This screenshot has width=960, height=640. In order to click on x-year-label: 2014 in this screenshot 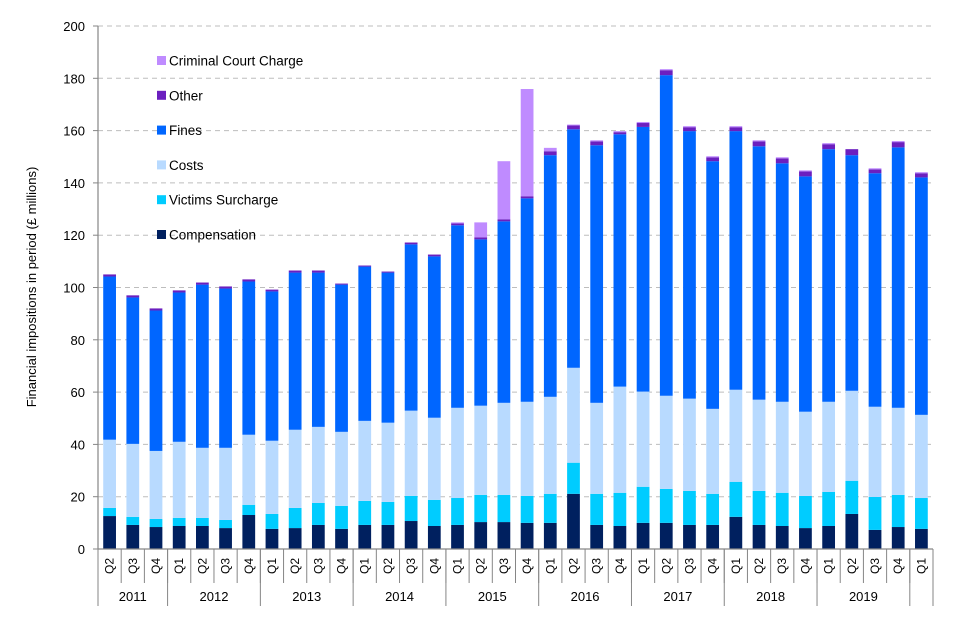, I will do `click(399, 596)`.